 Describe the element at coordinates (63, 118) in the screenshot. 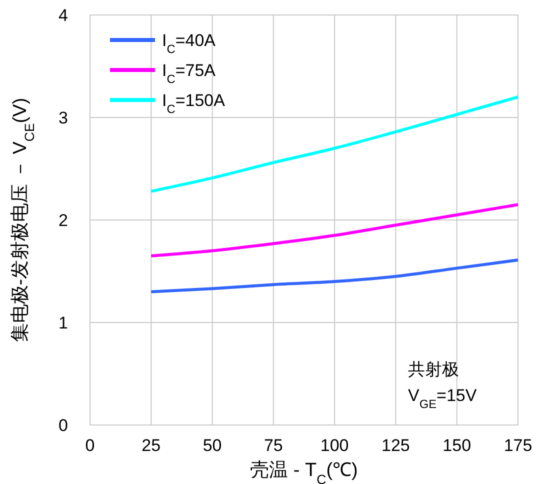

I see `y-tick-label: 3` at that location.